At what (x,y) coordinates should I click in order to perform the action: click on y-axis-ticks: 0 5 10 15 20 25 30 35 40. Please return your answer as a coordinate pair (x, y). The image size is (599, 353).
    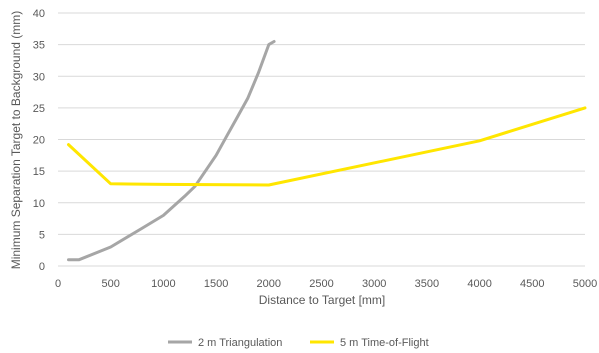
    Looking at the image, I should click on (39, 140).